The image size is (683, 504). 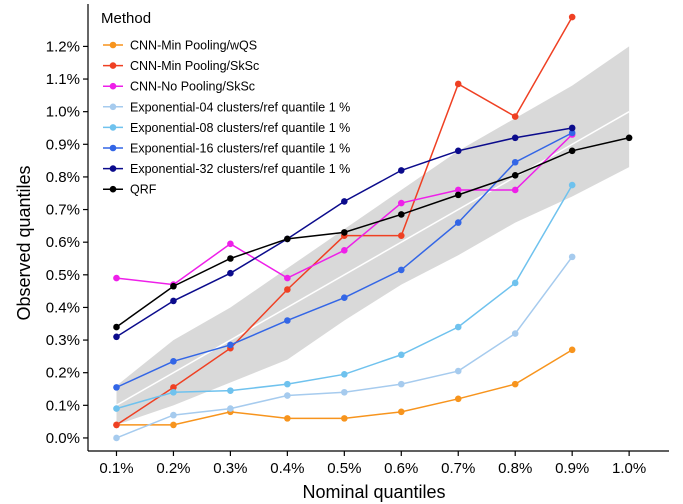 What do you see at coordinates (63, 144) in the screenshot?
I see `y-tick-label: 0.9%` at bounding box center [63, 144].